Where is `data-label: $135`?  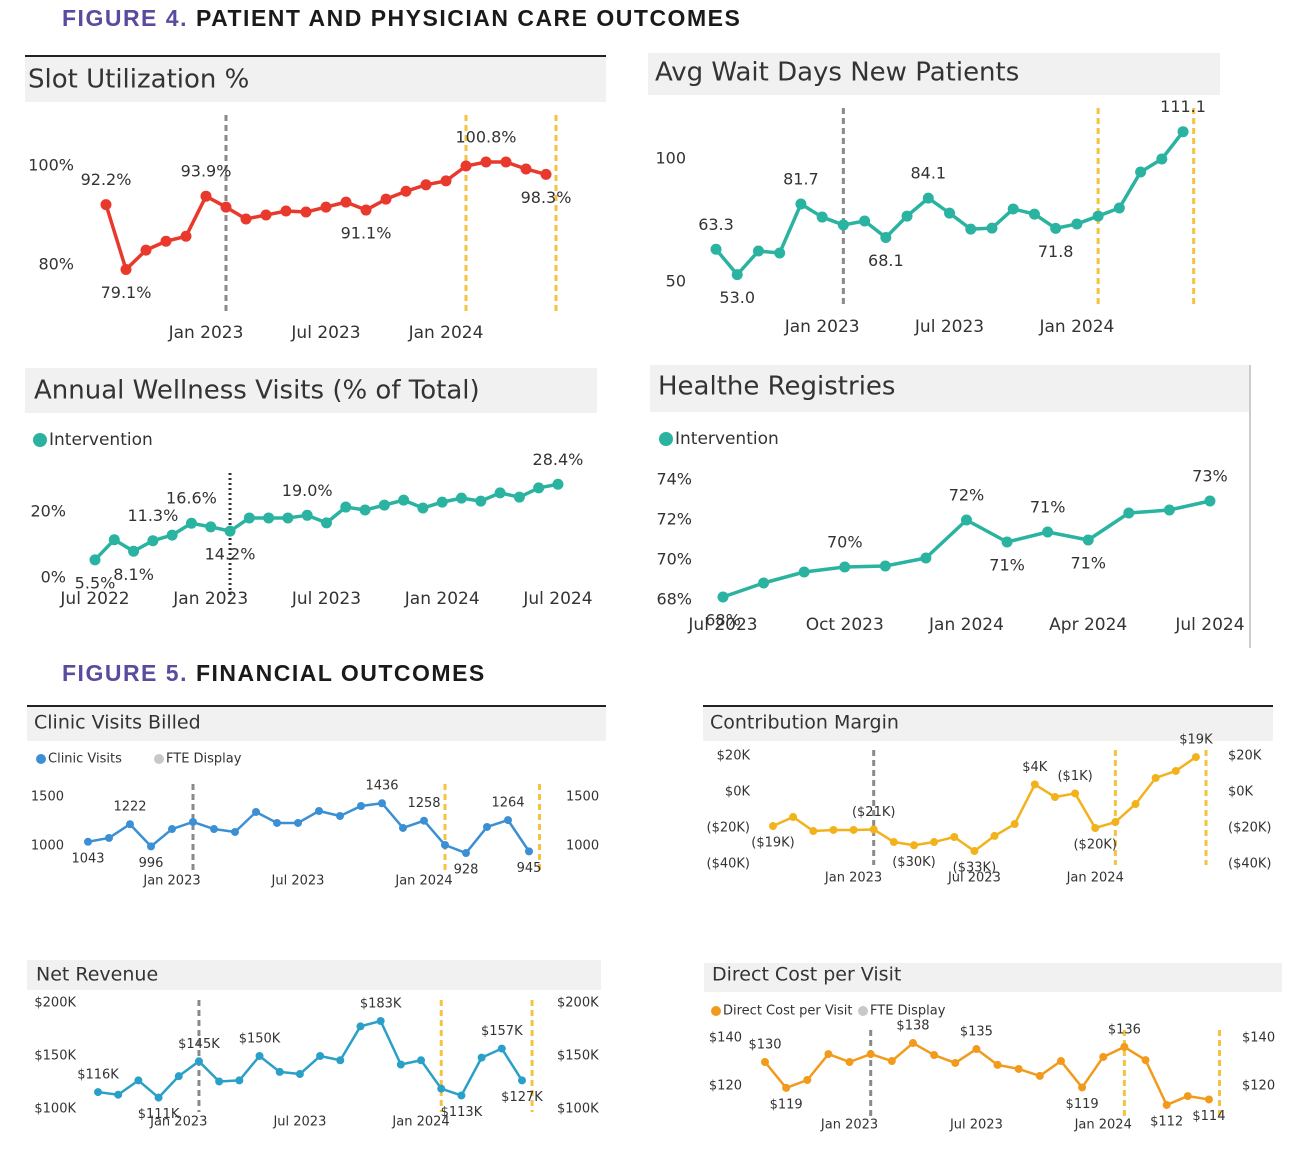 data-label: $135 is located at coordinates (976, 1032).